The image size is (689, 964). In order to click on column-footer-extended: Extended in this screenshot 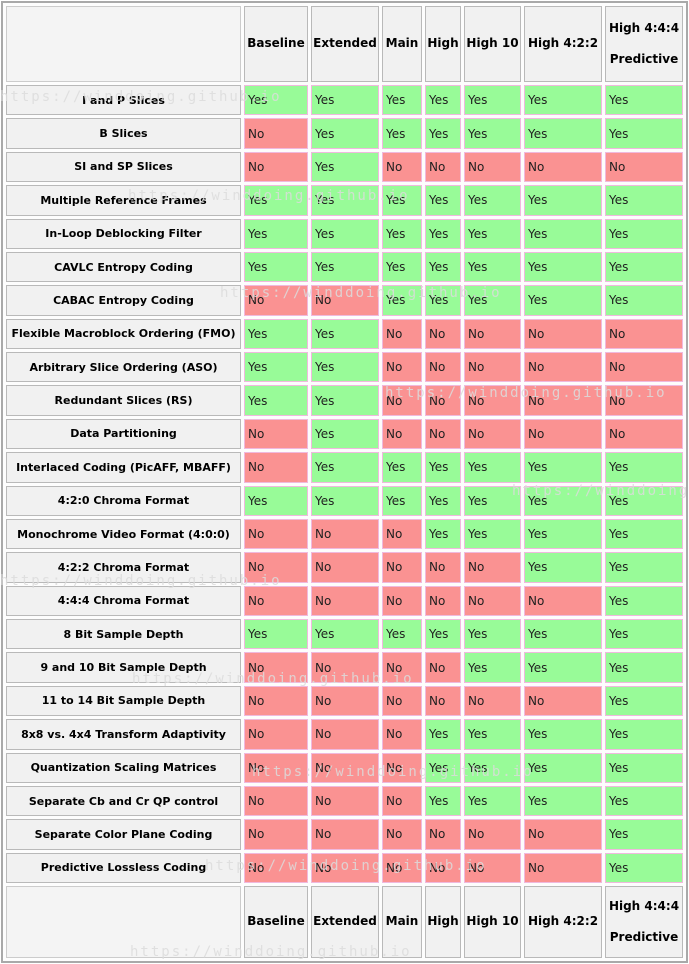, I will do `click(345, 922)`.